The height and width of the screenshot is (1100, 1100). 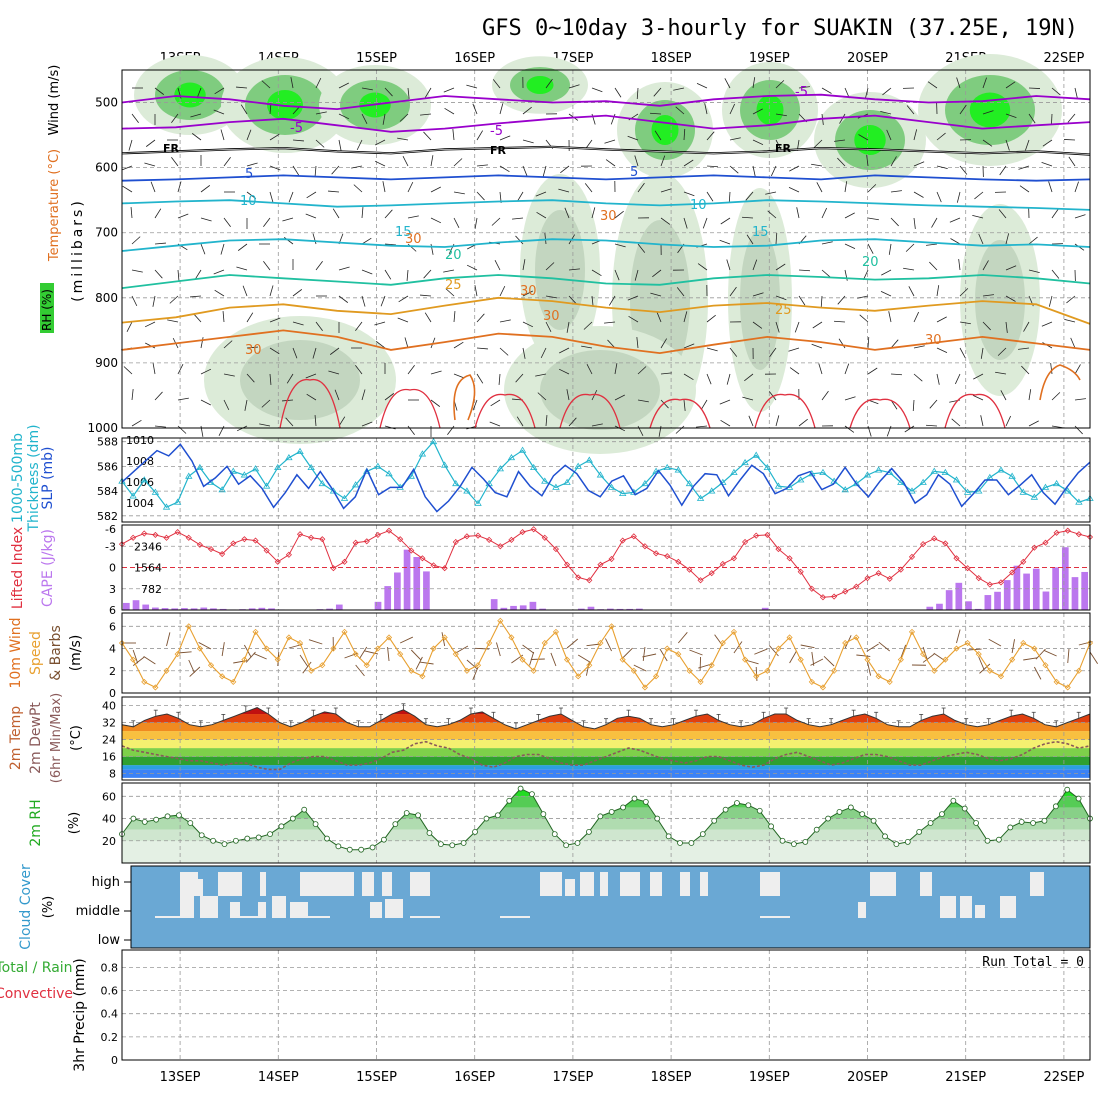 What do you see at coordinates (1063, 1077) in the screenshot?
I see `bottom-day-label: 22SEP` at bounding box center [1063, 1077].